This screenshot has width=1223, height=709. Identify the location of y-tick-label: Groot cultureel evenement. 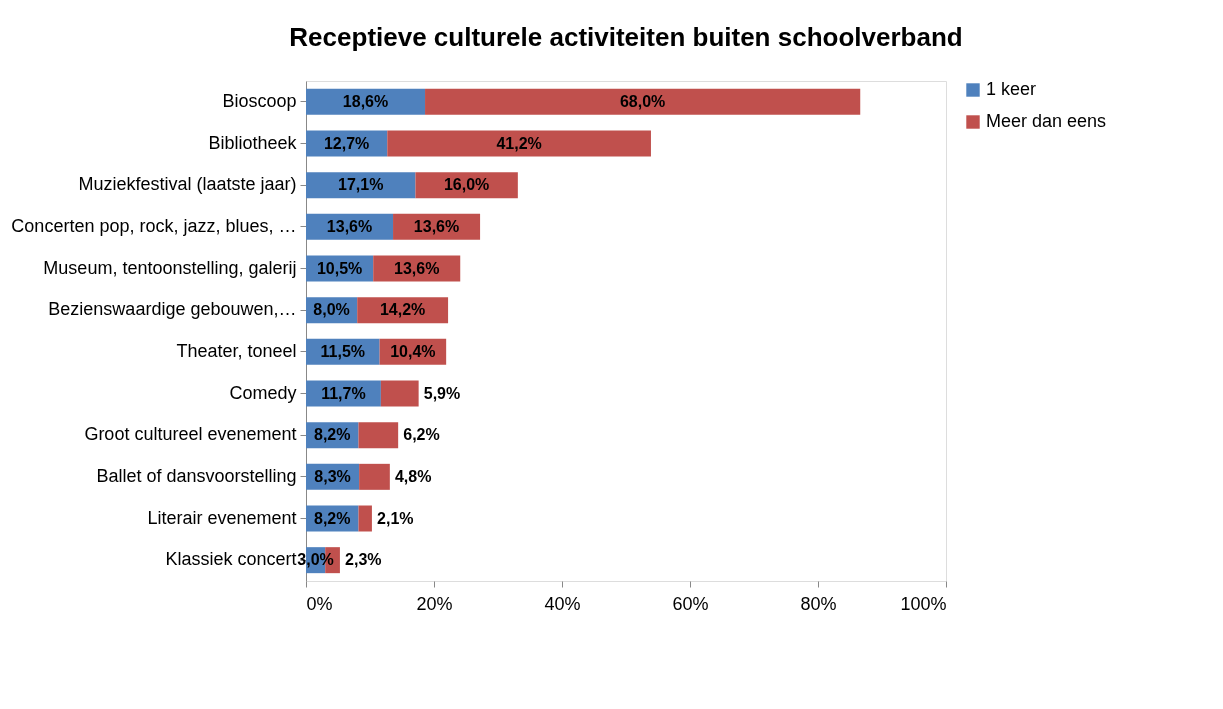
(190, 434).